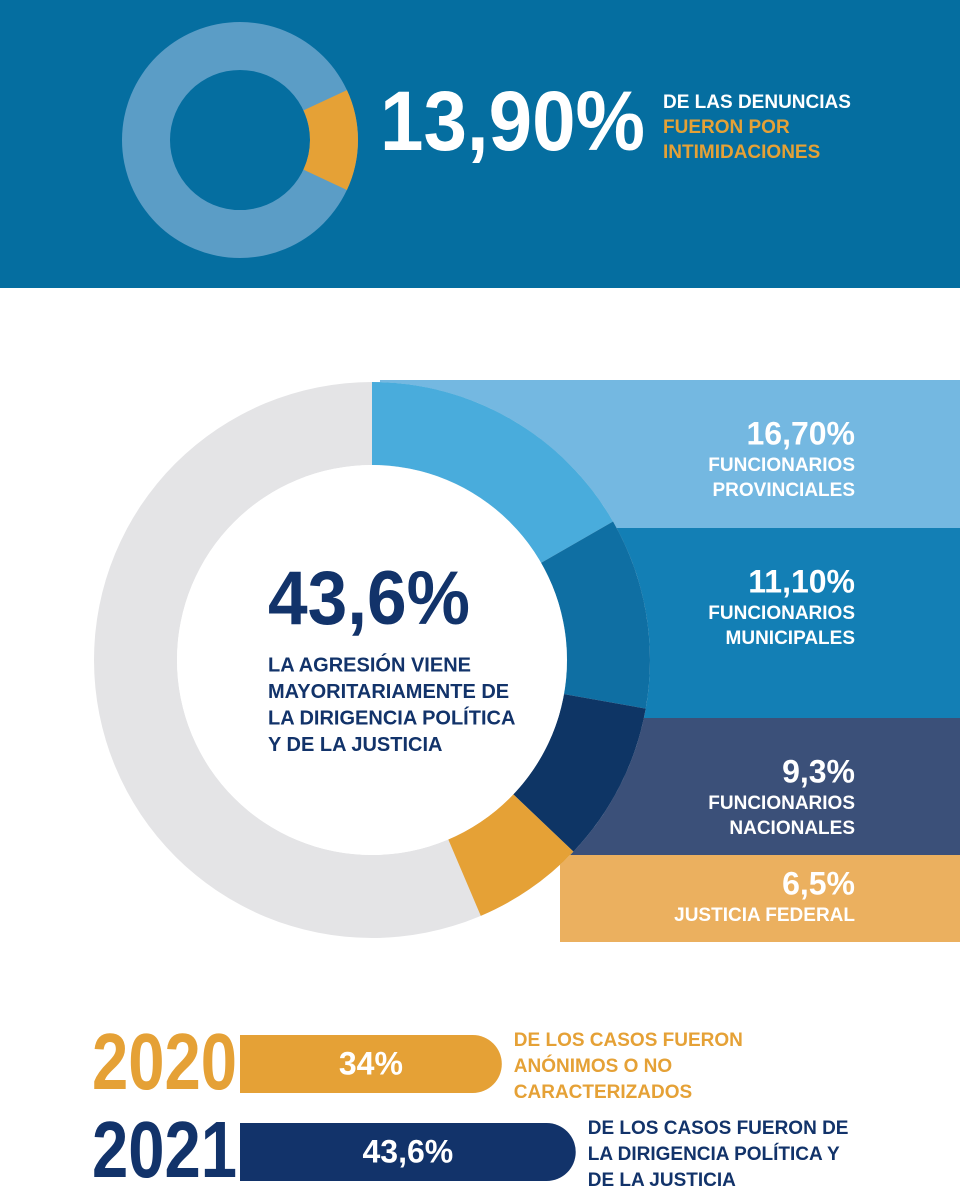 This screenshot has width=960, height=1200. Describe the element at coordinates (718, 1128) in the screenshot. I see `bar-caption: DE LOS CASOS FUERON DE` at that location.